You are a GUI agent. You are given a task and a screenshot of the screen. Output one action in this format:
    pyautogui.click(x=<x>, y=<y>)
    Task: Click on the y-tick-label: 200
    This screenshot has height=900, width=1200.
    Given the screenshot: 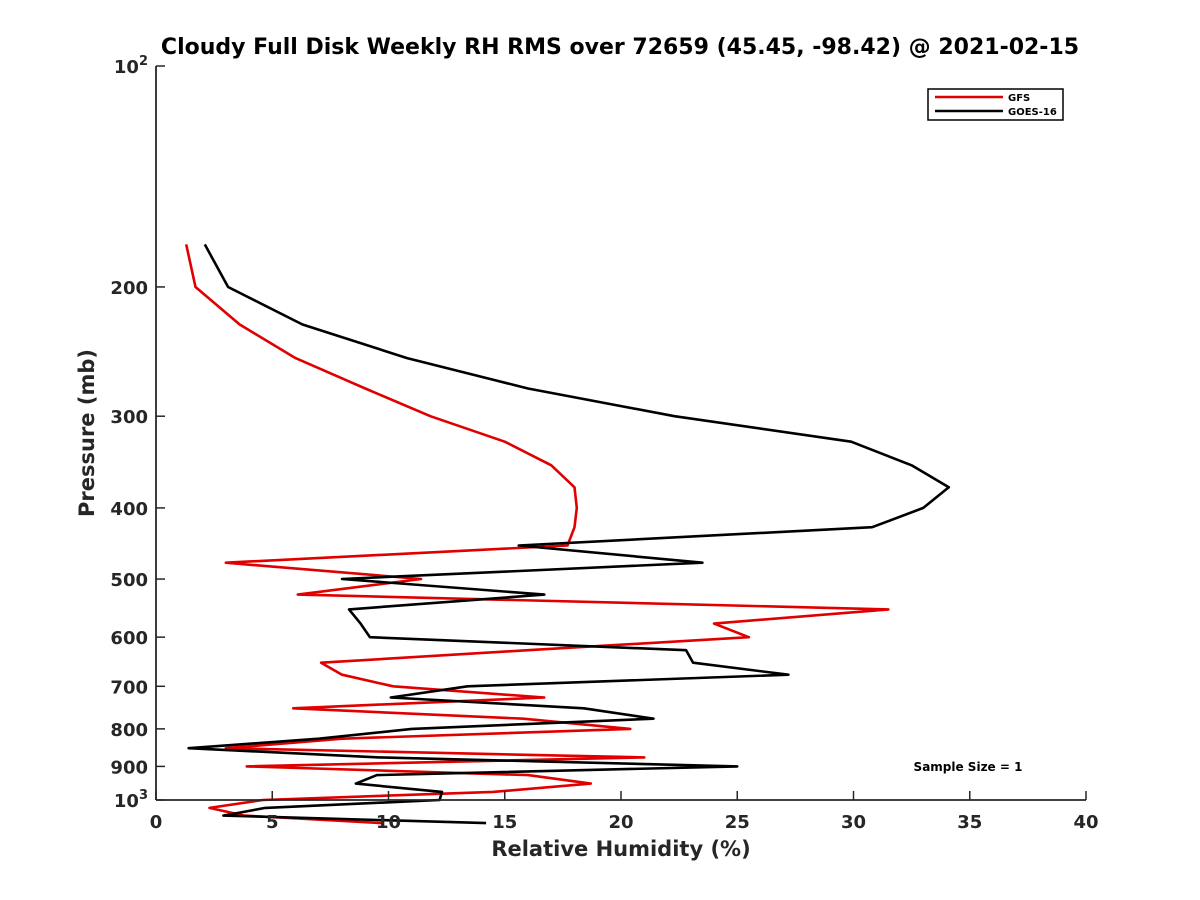 What is the action you would take?
    pyautogui.click(x=129, y=288)
    